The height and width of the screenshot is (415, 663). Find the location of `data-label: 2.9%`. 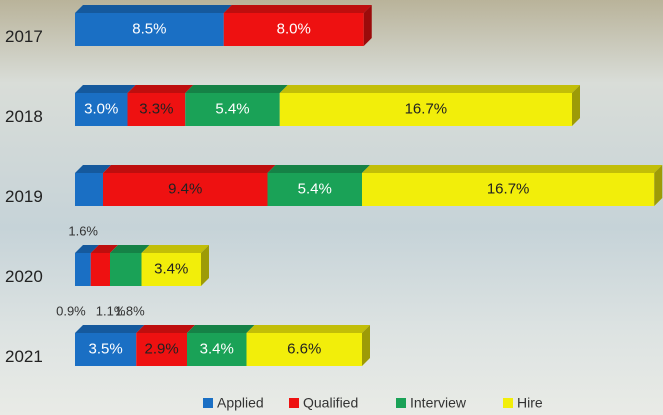

data-label: 2.9% is located at coordinates (162, 348).